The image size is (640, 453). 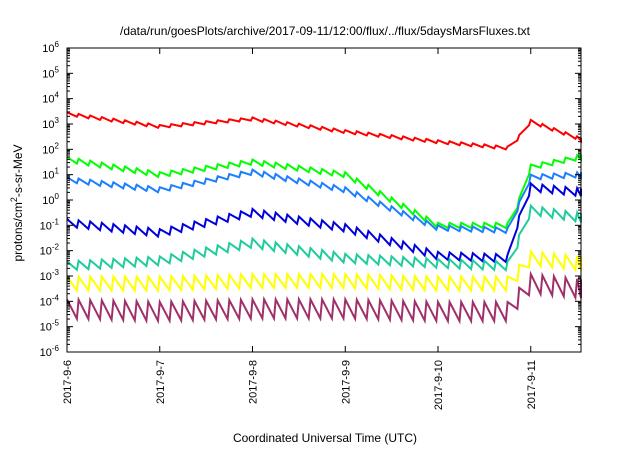 What do you see at coordinates (325, 438) in the screenshot?
I see `x-axis-label: Coordinated Universal Time (UTC)` at bounding box center [325, 438].